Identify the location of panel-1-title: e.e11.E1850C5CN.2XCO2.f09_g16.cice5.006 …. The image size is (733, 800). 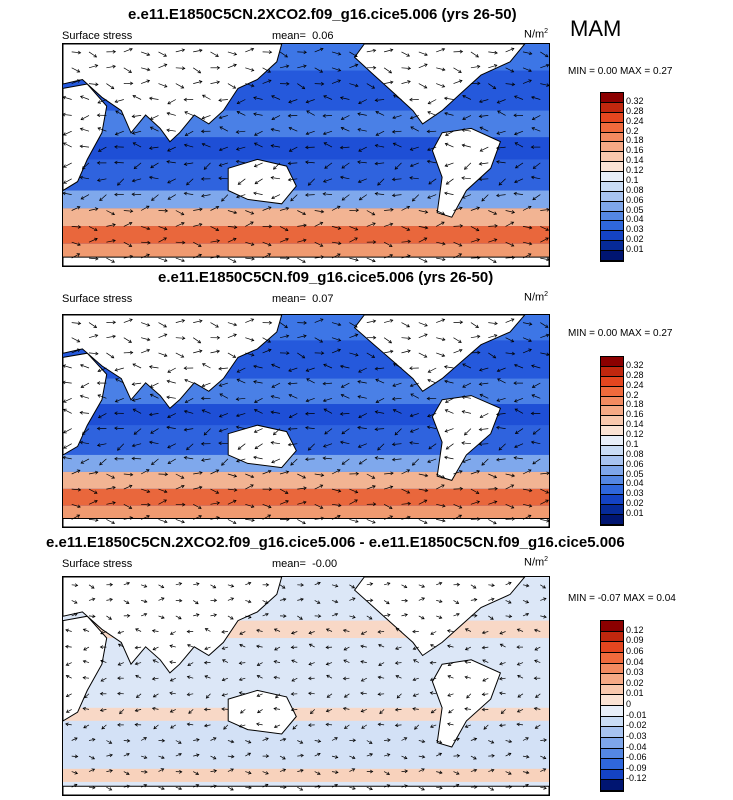
(322, 14).